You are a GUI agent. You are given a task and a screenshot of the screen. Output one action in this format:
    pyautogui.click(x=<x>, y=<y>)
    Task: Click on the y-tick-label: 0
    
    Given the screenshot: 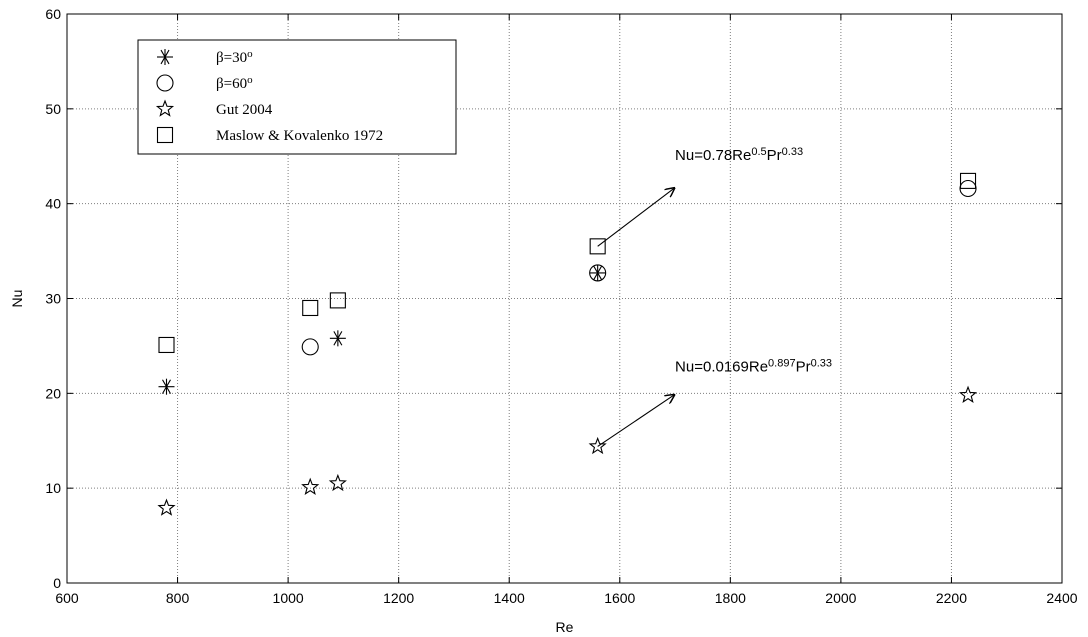 What is the action you would take?
    pyautogui.click(x=57, y=583)
    